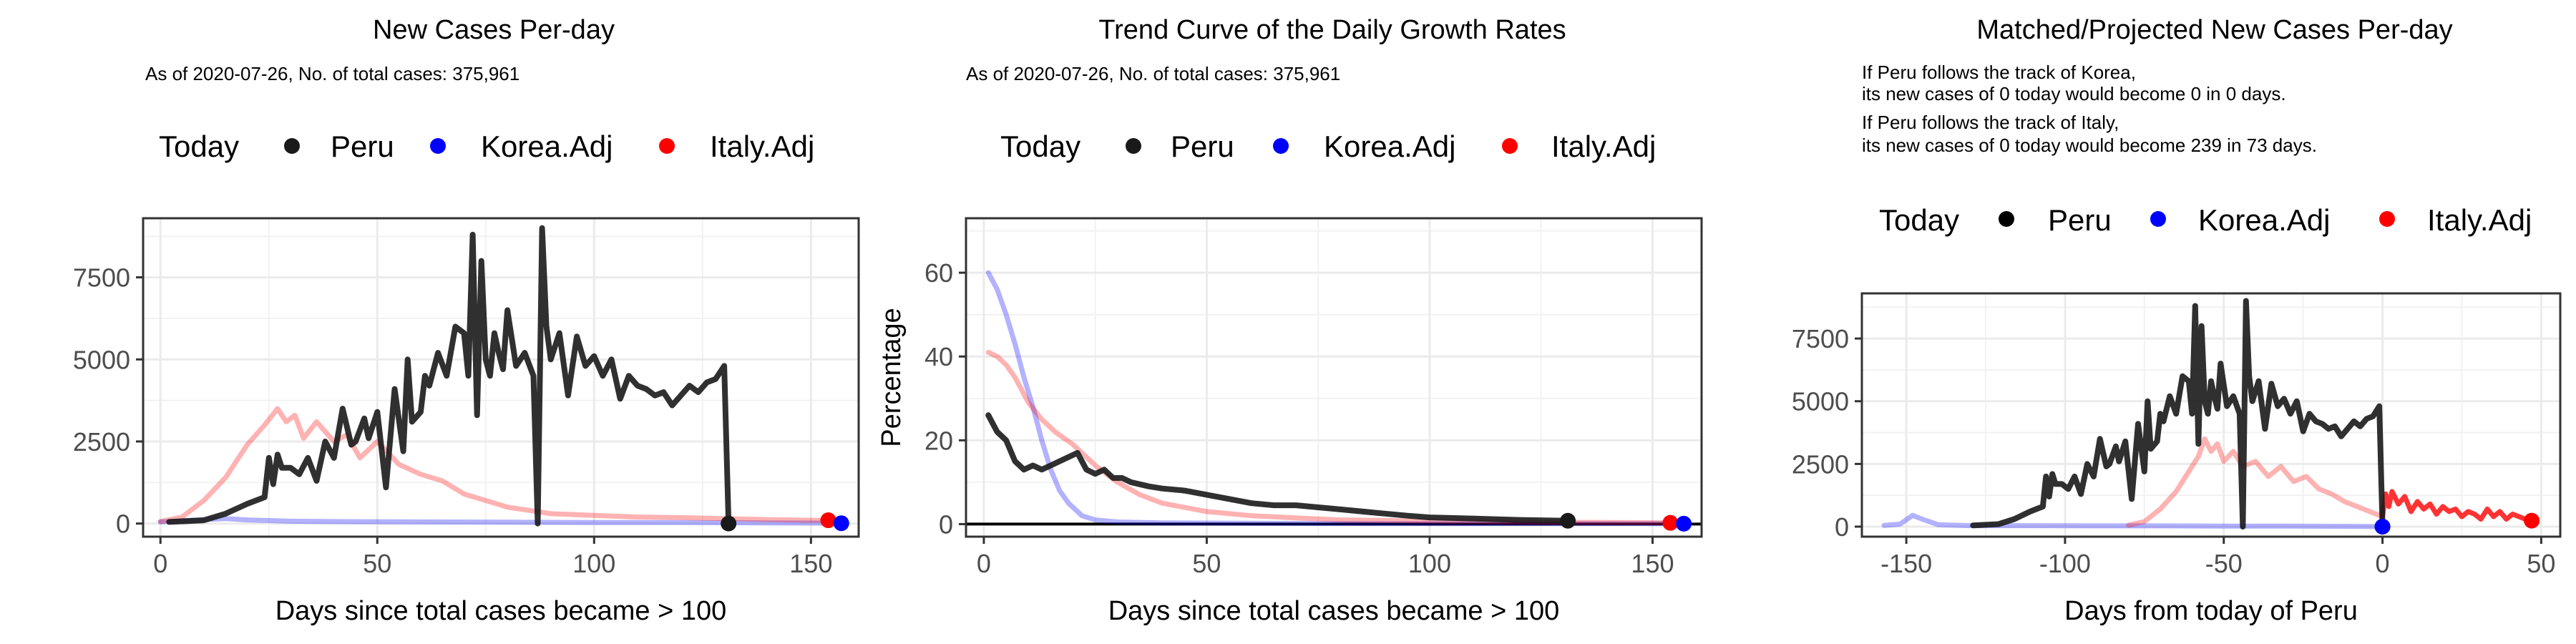 This screenshot has width=2576, height=644. I want to click on panel1-y-tick-label: 7500, so click(101, 278).